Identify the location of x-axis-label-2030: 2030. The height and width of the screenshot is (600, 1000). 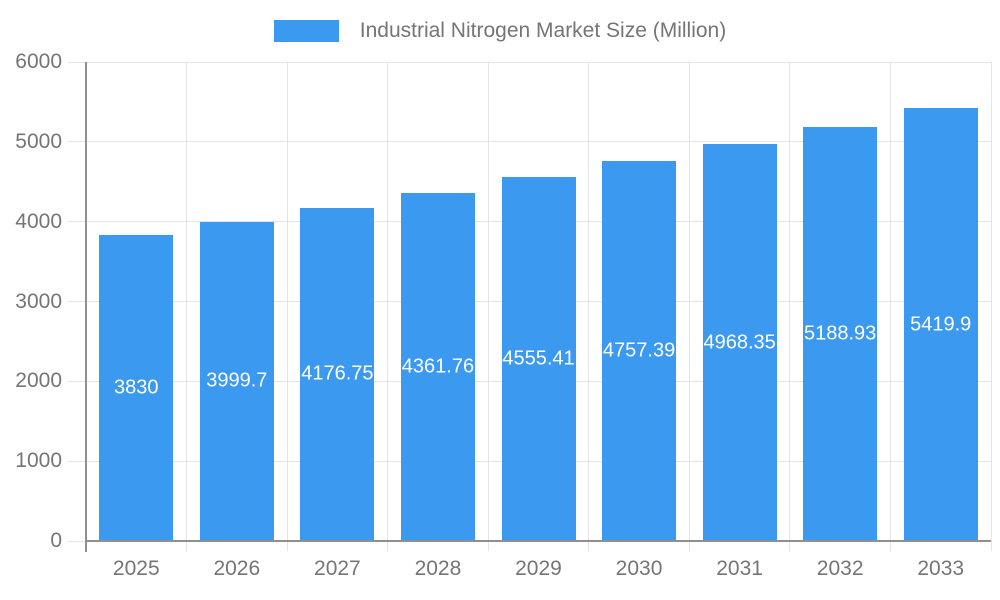
(639, 568).